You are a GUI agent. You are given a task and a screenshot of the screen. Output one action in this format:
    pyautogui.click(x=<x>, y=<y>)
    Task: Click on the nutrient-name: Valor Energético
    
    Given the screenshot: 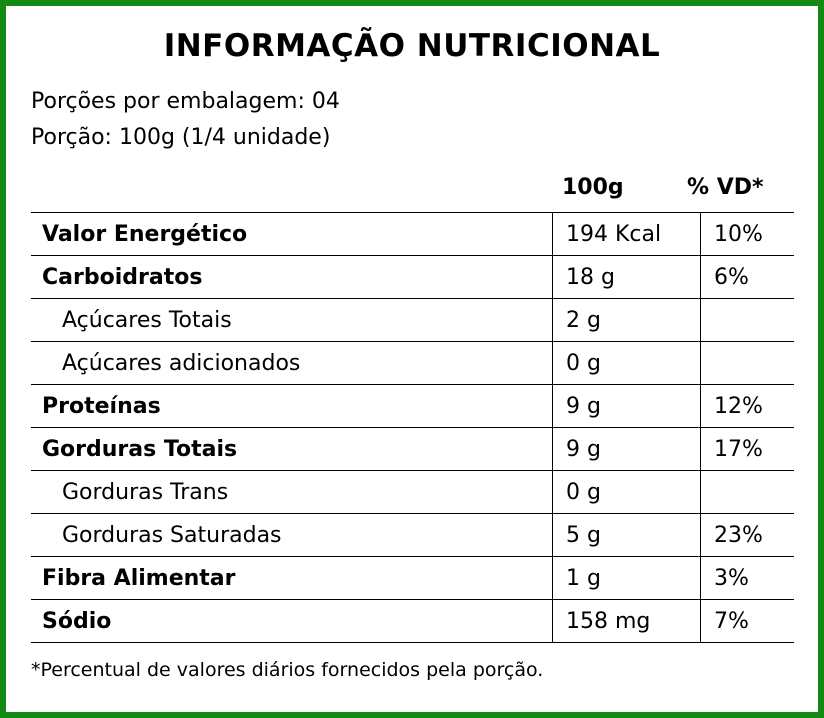 What is the action you would take?
    pyautogui.click(x=292, y=234)
    